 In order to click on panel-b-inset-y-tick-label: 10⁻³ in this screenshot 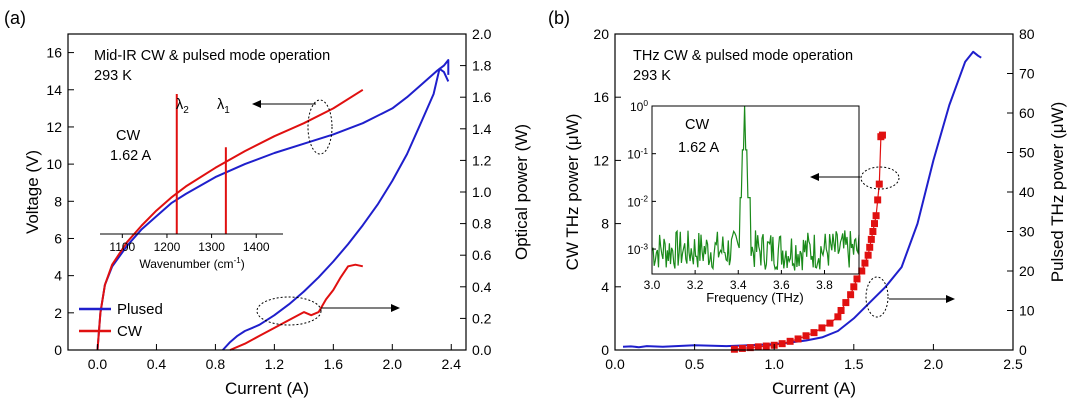, I will do `click(637, 249)`.